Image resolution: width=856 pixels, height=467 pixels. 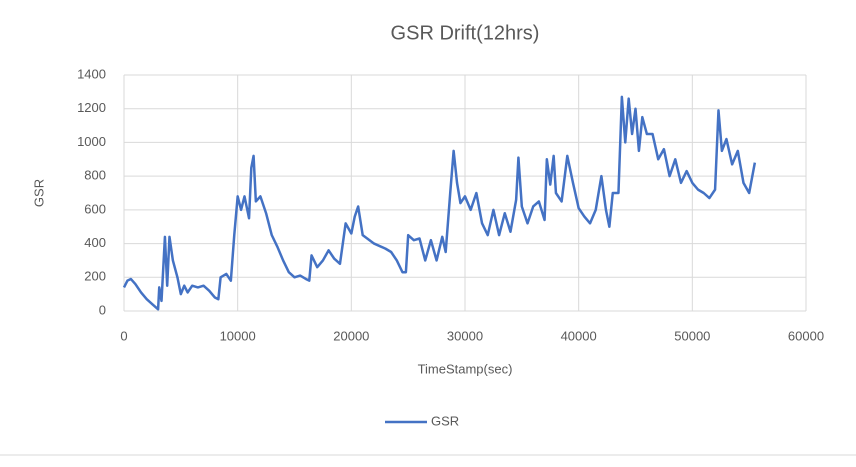 What do you see at coordinates (91, 107) in the screenshot?
I see `y-tick-label: 1200` at bounding box center [91, 107].